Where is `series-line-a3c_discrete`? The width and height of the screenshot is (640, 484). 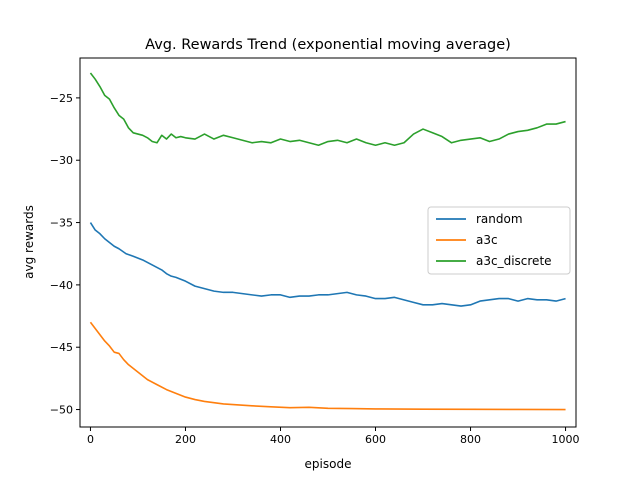
series-line-a3c_discrete is located at coordinates (327, 109).